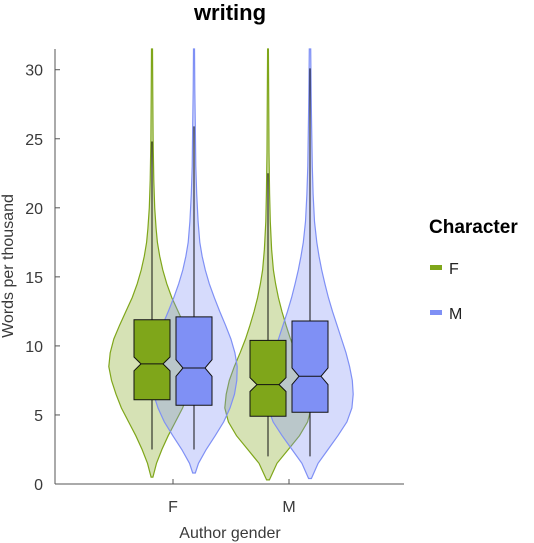 This screenshot has width=534, height=543. What do you see at coordinates (194, 361) in the screenshot?
I see `box-M-in-F` at bounding box center [194, 361].